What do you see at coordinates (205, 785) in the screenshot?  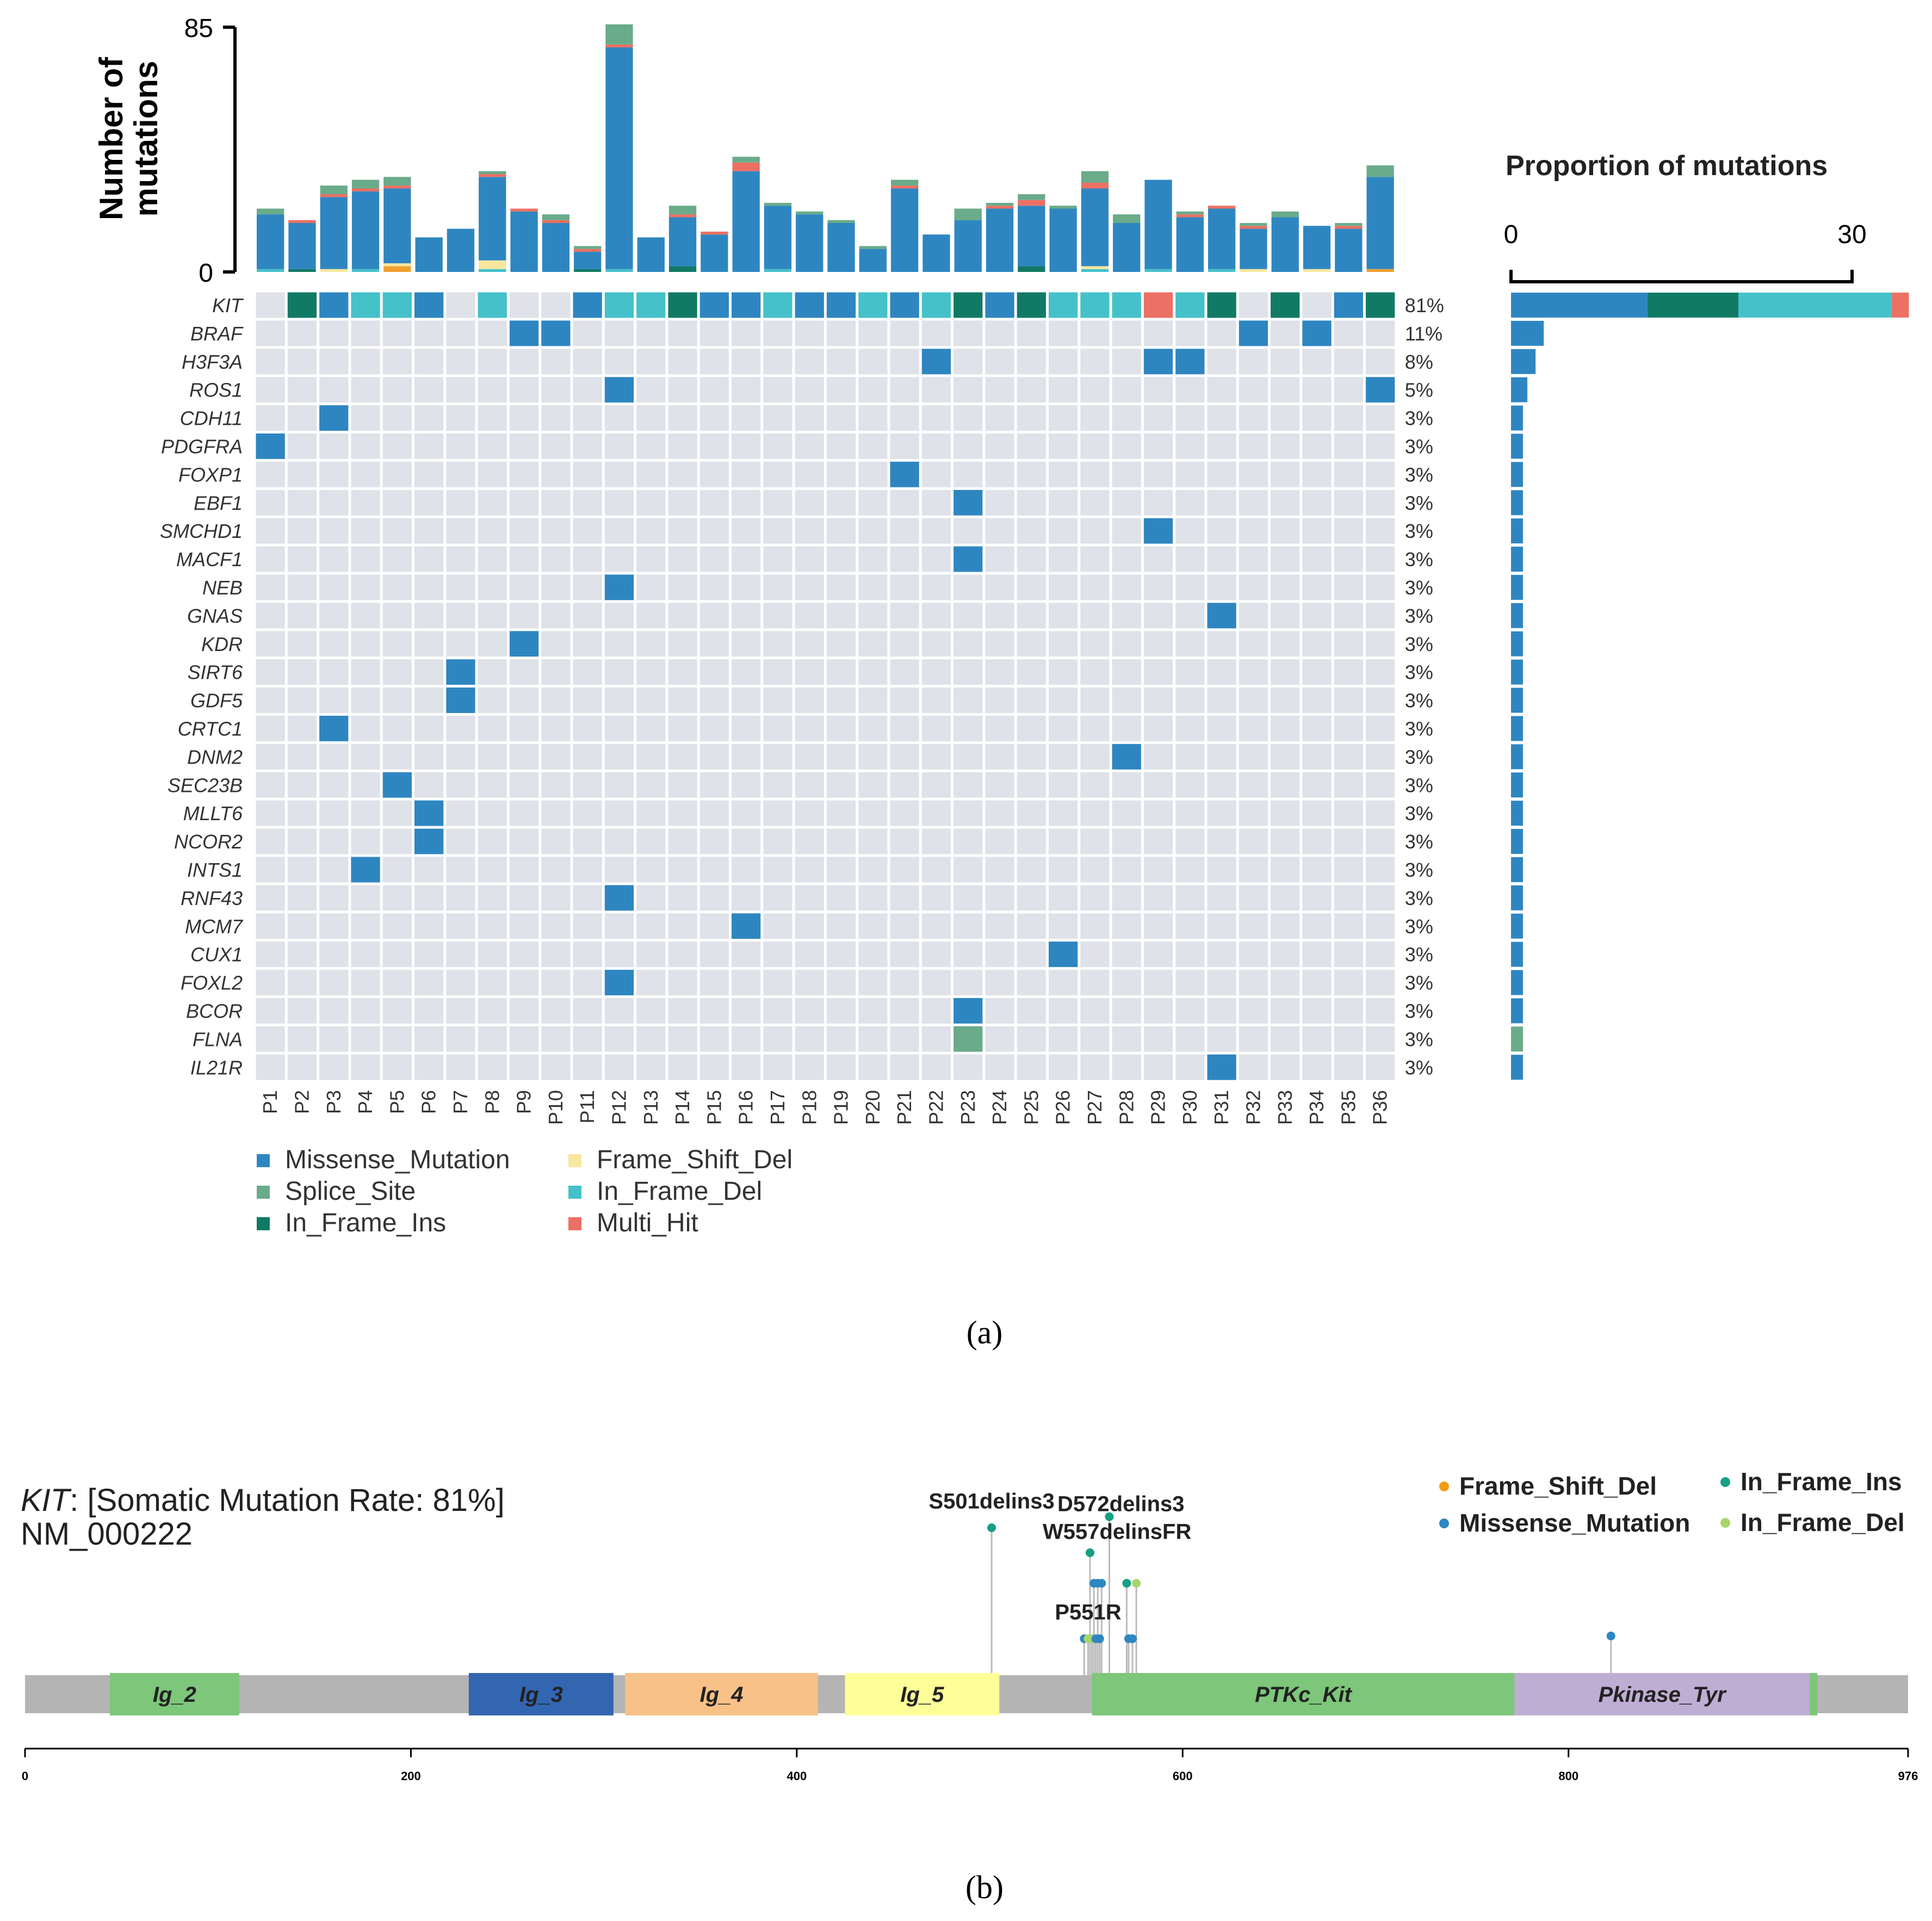 I see `gene-label-SEC23B: SEC23B` at bounding box center [205, 785].